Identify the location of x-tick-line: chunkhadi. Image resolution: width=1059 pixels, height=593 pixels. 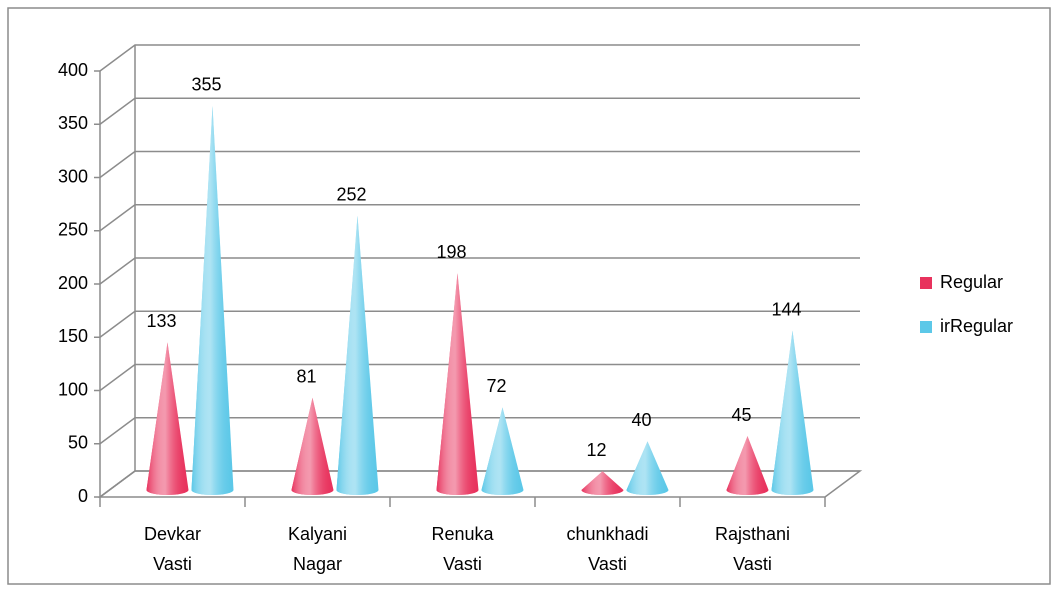
(607, 534).